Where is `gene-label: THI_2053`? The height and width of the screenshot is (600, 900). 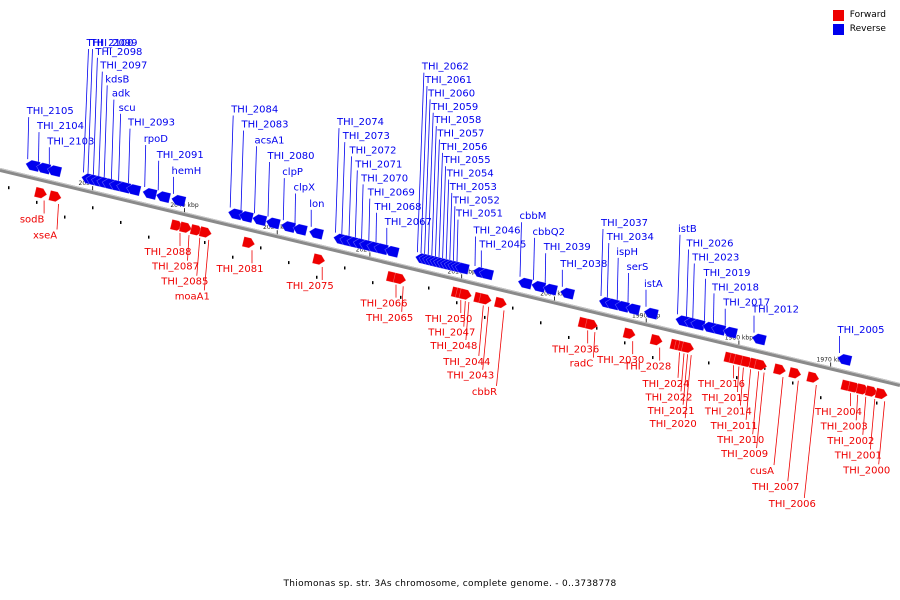 gene-label: THI_2053 is located at coordinates (473, 187).